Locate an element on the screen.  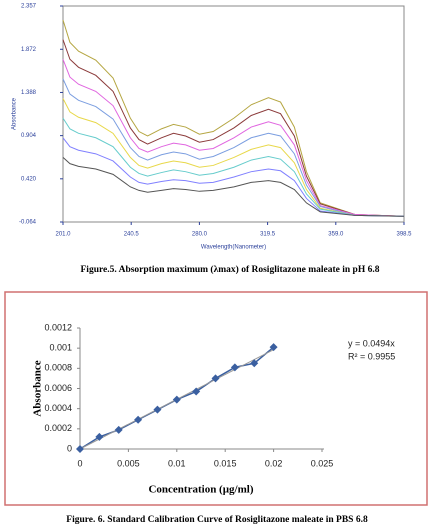
y-tick-label: 2.357 is located at coordinates (29, 7).